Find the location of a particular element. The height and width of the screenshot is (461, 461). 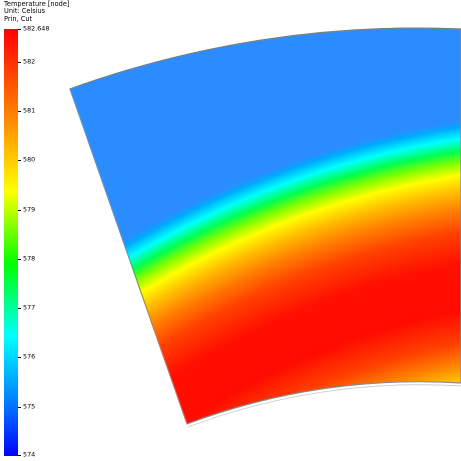

color-scale-bar is located at coordinates (11, 242).